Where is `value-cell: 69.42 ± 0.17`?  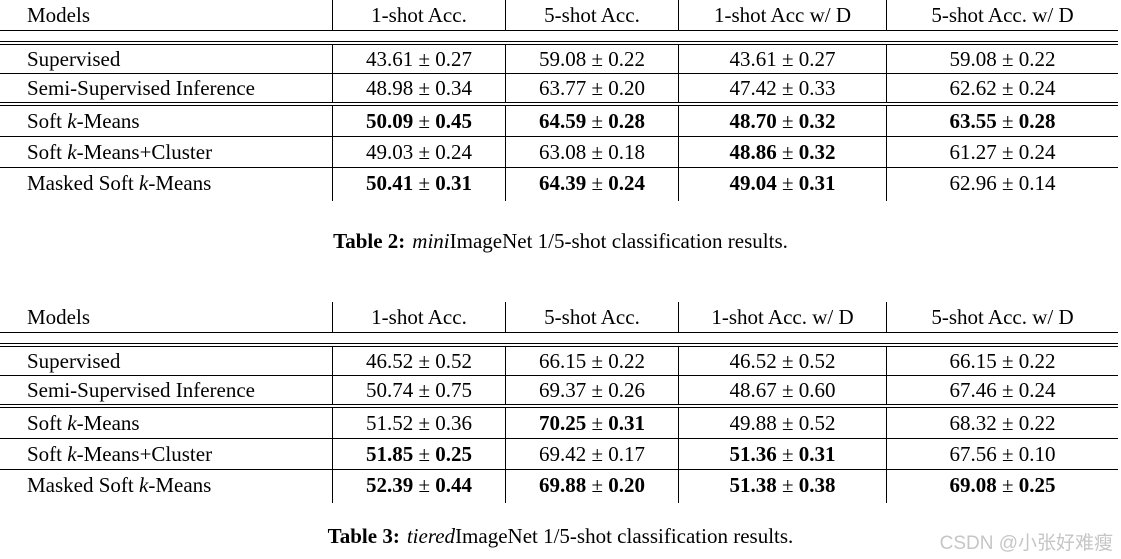 value-cell: 69.42 ± 0.17 is located at coordinates (591, 454).